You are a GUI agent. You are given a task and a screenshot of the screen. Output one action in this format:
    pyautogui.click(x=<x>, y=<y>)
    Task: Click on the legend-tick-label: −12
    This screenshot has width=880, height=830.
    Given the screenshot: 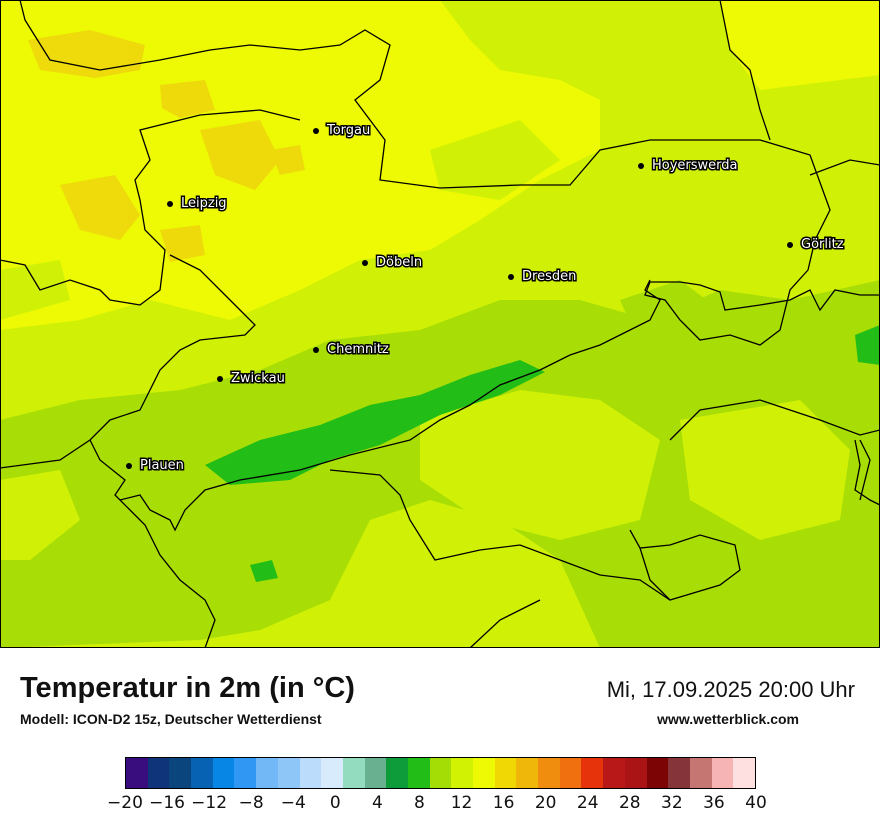 What is the action you would take?
    pyautogui.click(x=209, y=803)
    